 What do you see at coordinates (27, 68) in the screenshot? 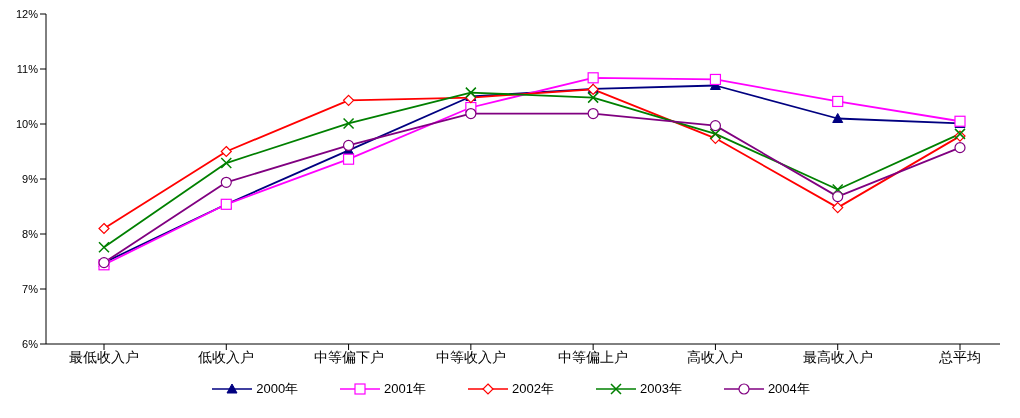
I see `y-tick-label: 11%` at bounding box center [27, 68].